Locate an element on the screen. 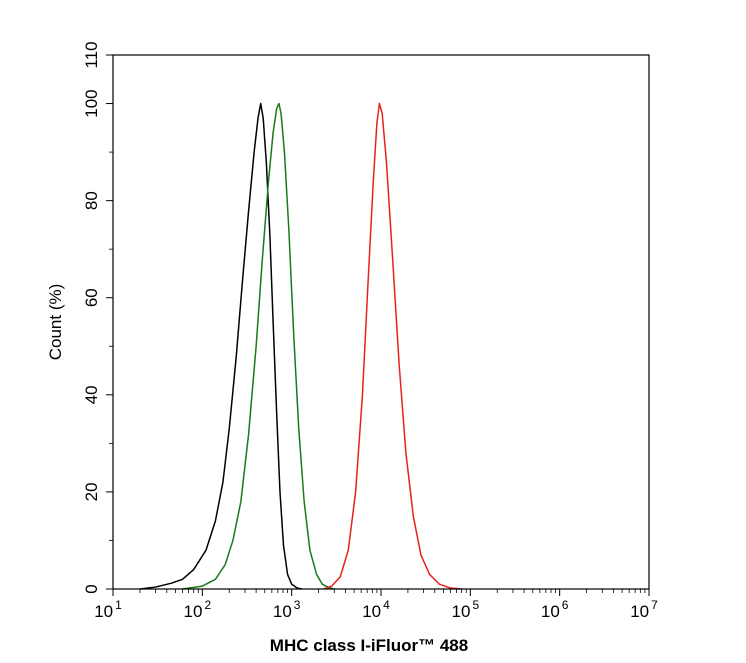 This screenshot has height=663, width=746. x-tick-label-exponent: 6 is located at coordinates (565, 605).